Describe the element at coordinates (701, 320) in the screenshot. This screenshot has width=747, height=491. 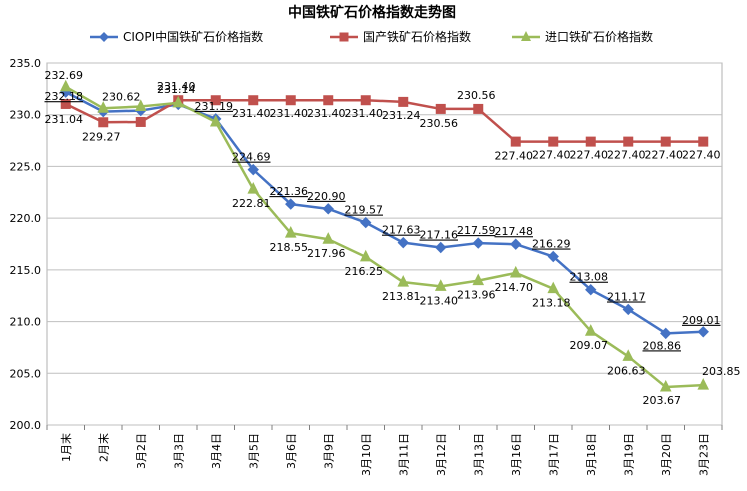
I see `data-label: 209.01` at that location.